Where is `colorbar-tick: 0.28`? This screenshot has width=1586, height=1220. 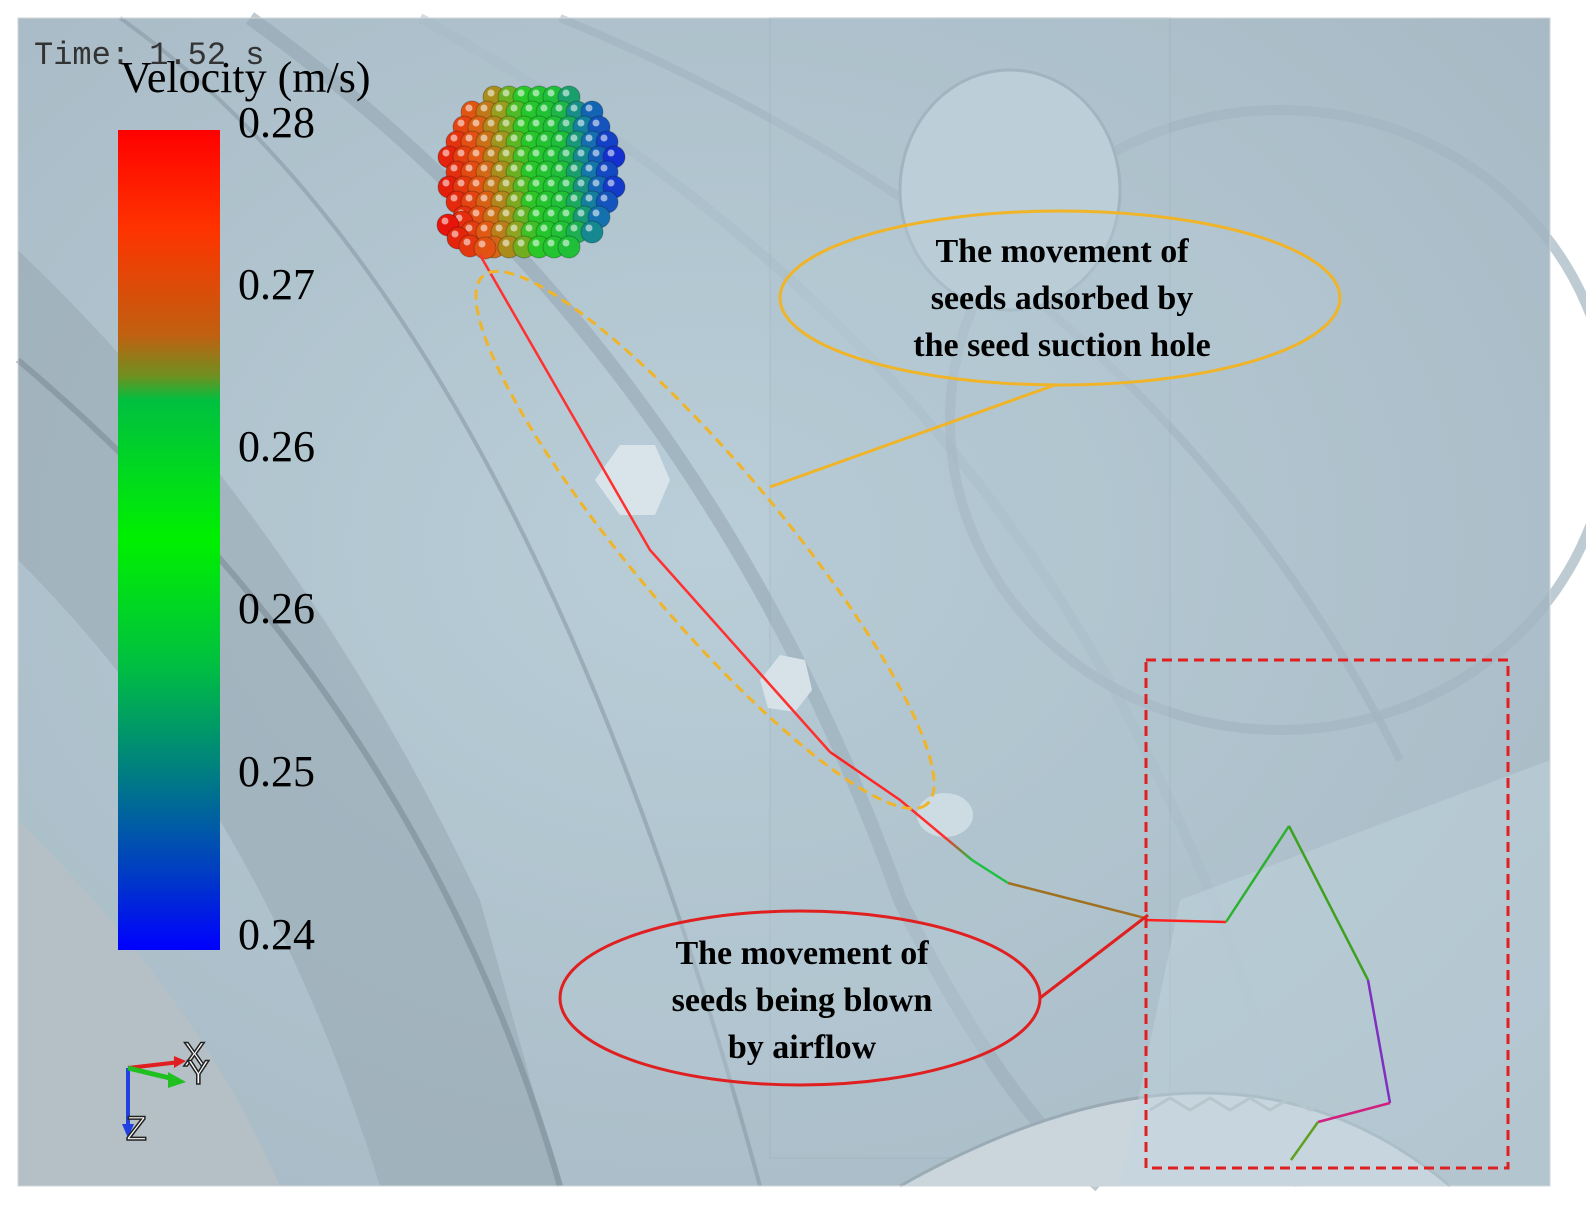
colorbar-tick: 0.28 is located at coordinates (276, 122).